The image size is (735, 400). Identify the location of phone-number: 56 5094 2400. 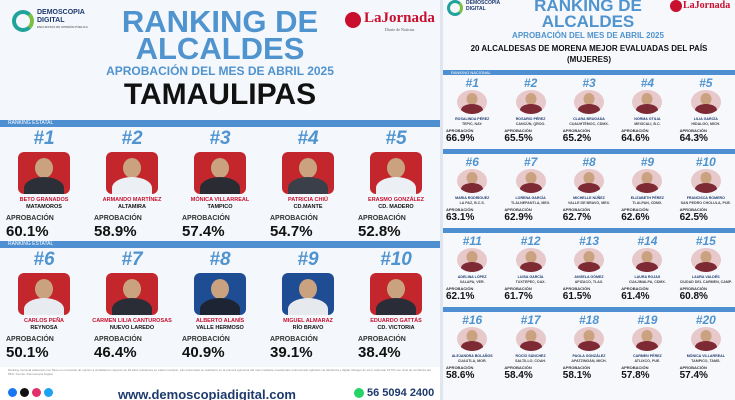
(401, 393).